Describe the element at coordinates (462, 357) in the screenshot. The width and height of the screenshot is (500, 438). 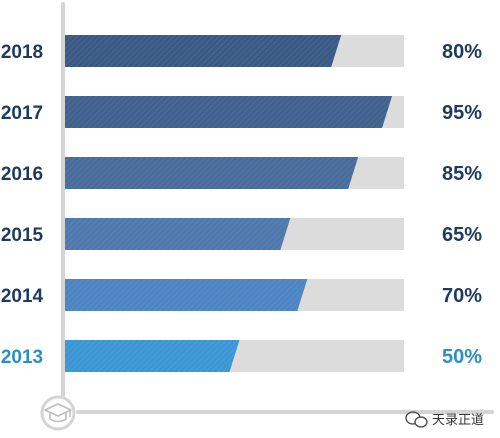
I see `value-label: 50%` at that location.